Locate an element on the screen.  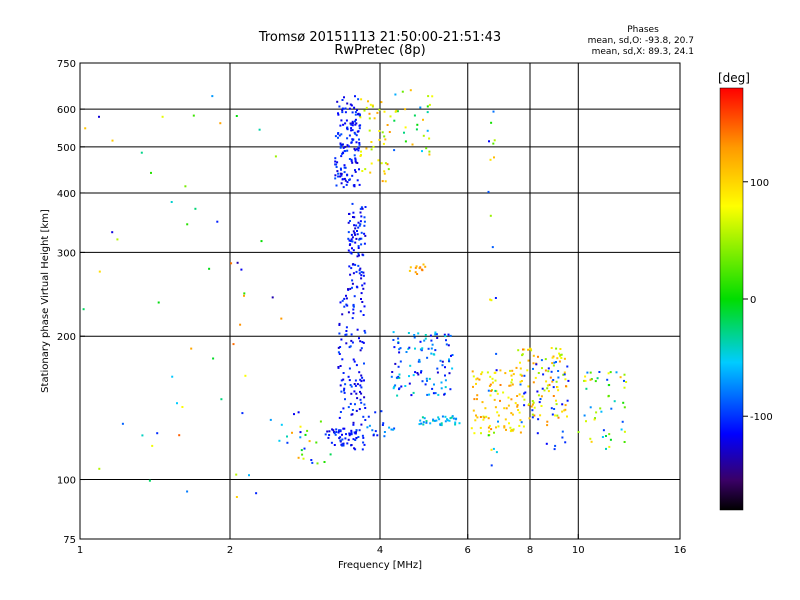
y-axis-label: Stationary phase Virtual Height [km] is located at coordinates (45, 301).